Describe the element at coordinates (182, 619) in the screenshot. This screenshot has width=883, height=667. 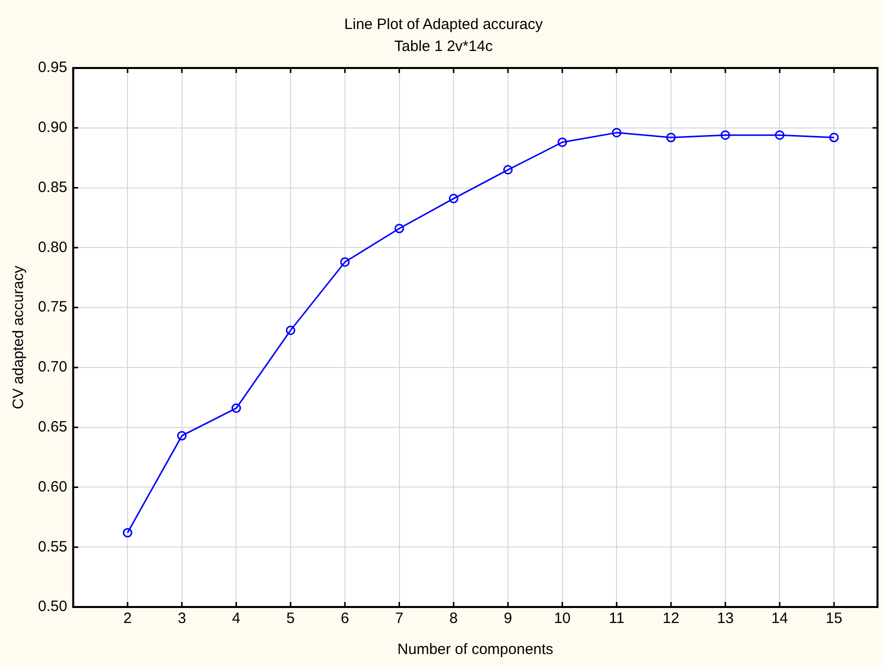
I see `x-tick-label: 3` at that location.